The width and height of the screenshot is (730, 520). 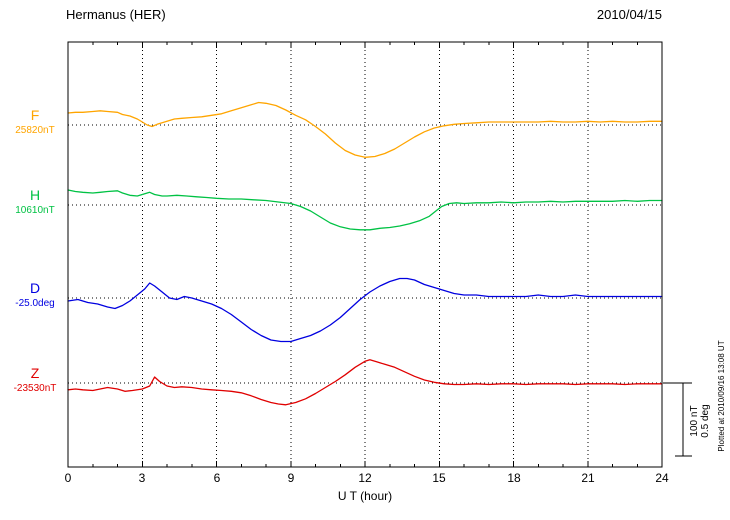 I want to click on date-label: 2010/04/15, so click(x=629, y=14).